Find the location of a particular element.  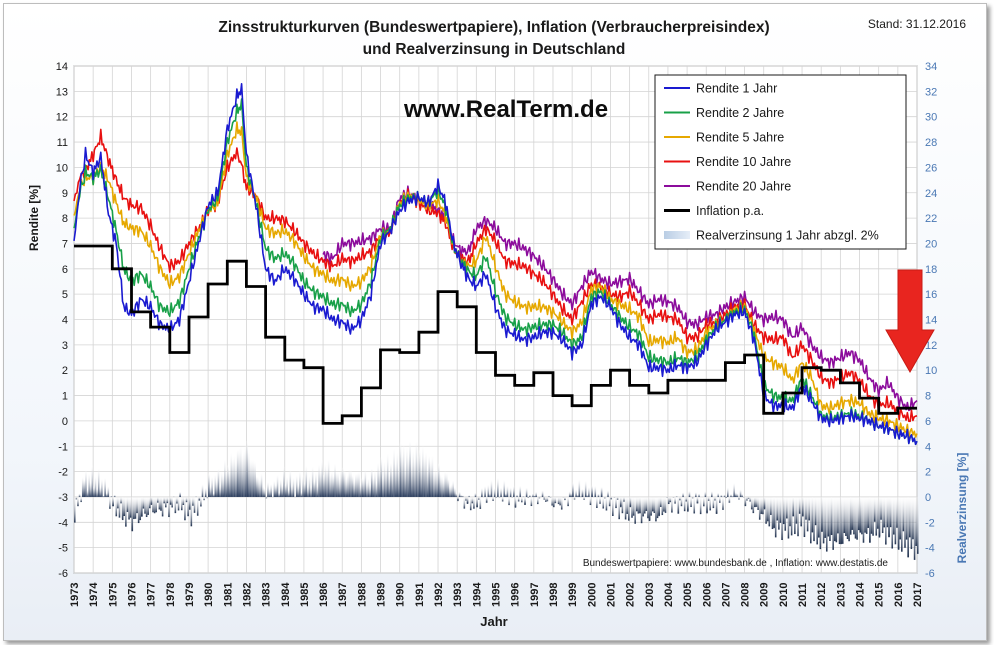

y-tick-label: 0 is located at coordinates (65, 422).